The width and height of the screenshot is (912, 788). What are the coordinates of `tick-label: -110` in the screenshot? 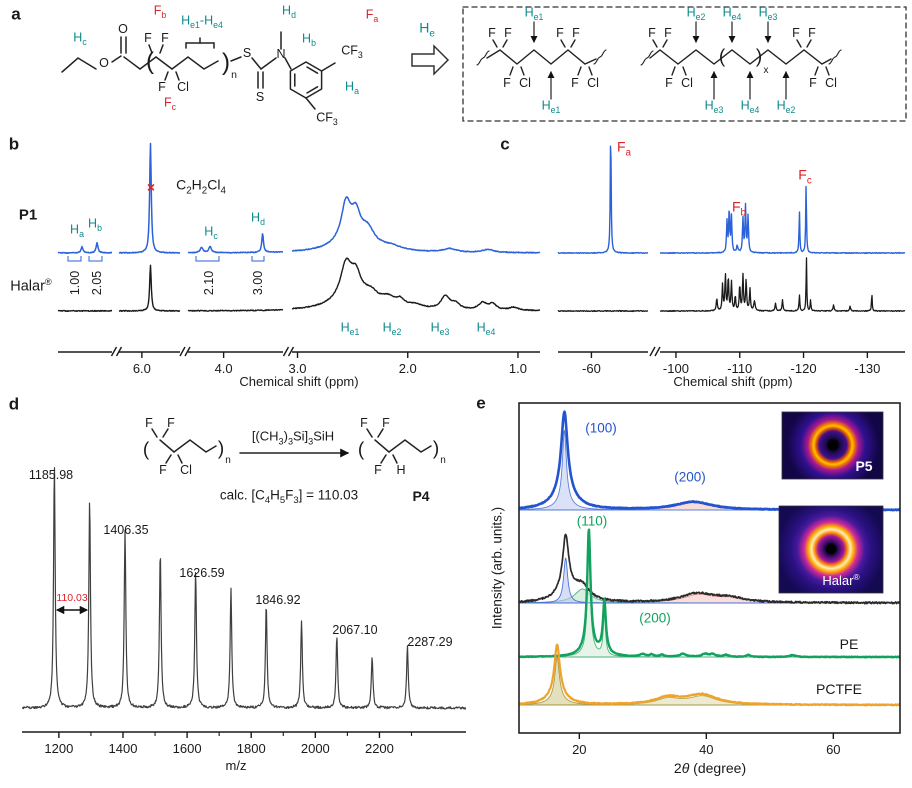 It's located at (739, 368).